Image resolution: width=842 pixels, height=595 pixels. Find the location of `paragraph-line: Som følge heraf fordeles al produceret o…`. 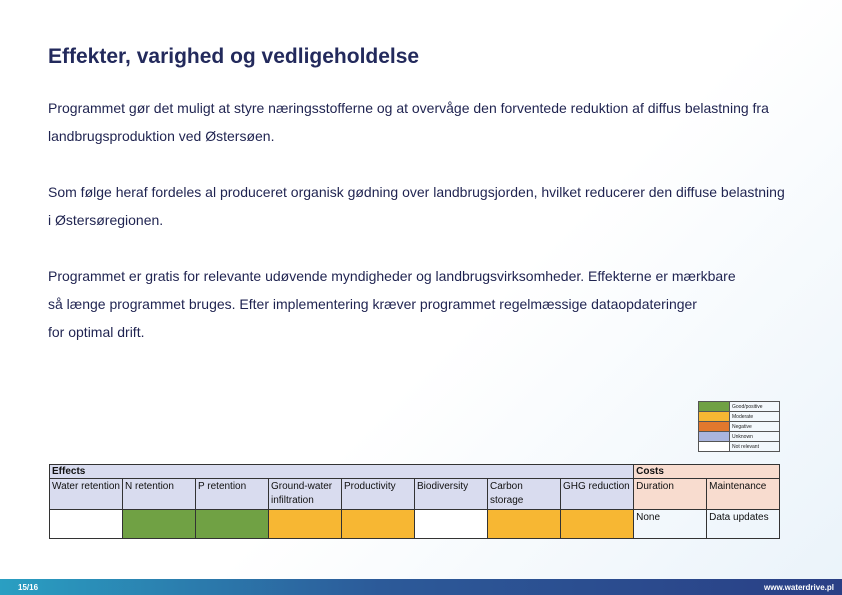

paragraph-line: Som følge heraf fordeles al produceret o… is located at coordinates (416, 192).